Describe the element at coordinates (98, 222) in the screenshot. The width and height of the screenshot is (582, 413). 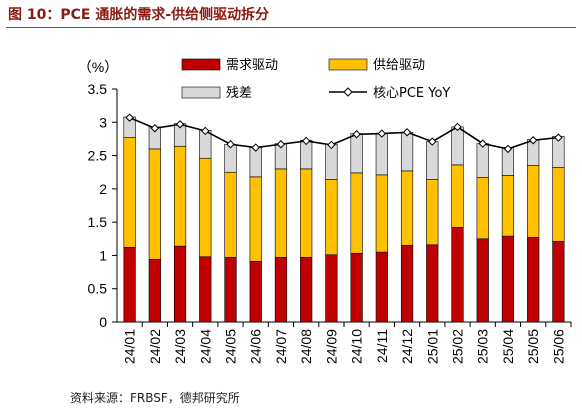
I see `y-tick-label: 1.5` at that location.